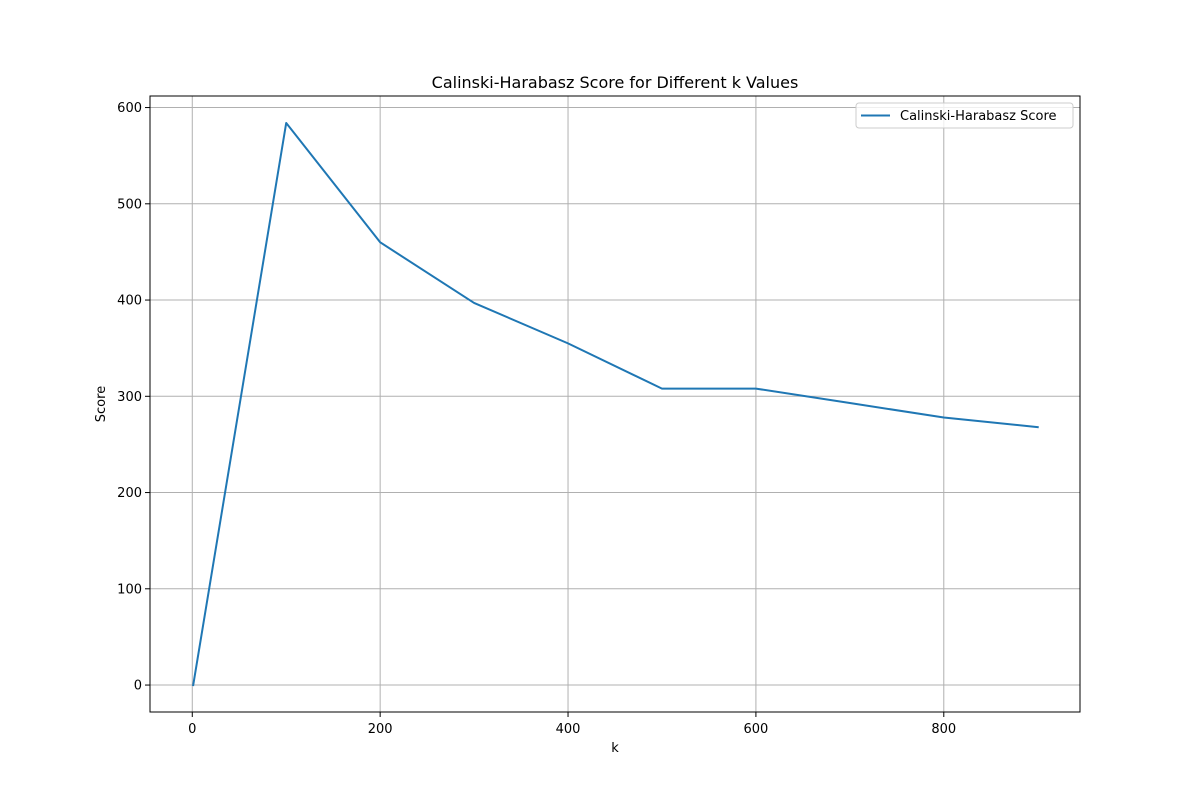  I want to click on legend: Calinski-Harabasz Score, so click(964, 115).